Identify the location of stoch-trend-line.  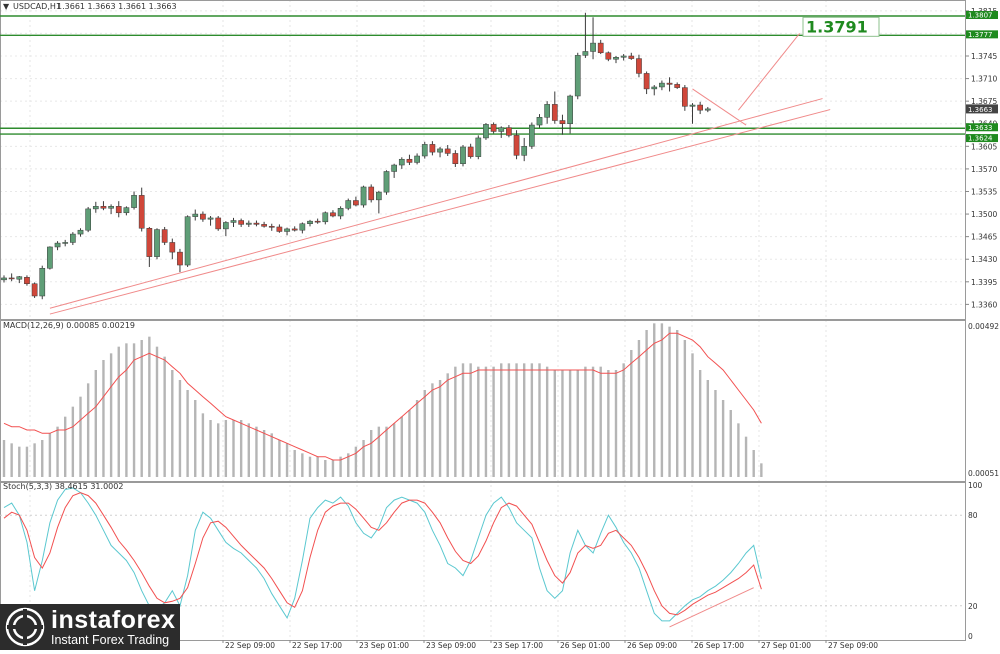
(711, 607).